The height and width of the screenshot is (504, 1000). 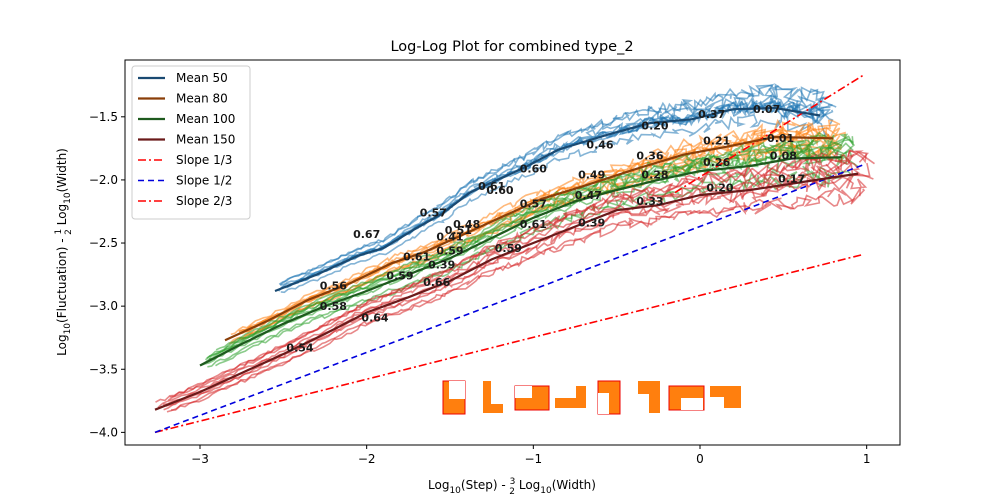 I want to click on slope-label: 0.33, so click(x=649, y=201).